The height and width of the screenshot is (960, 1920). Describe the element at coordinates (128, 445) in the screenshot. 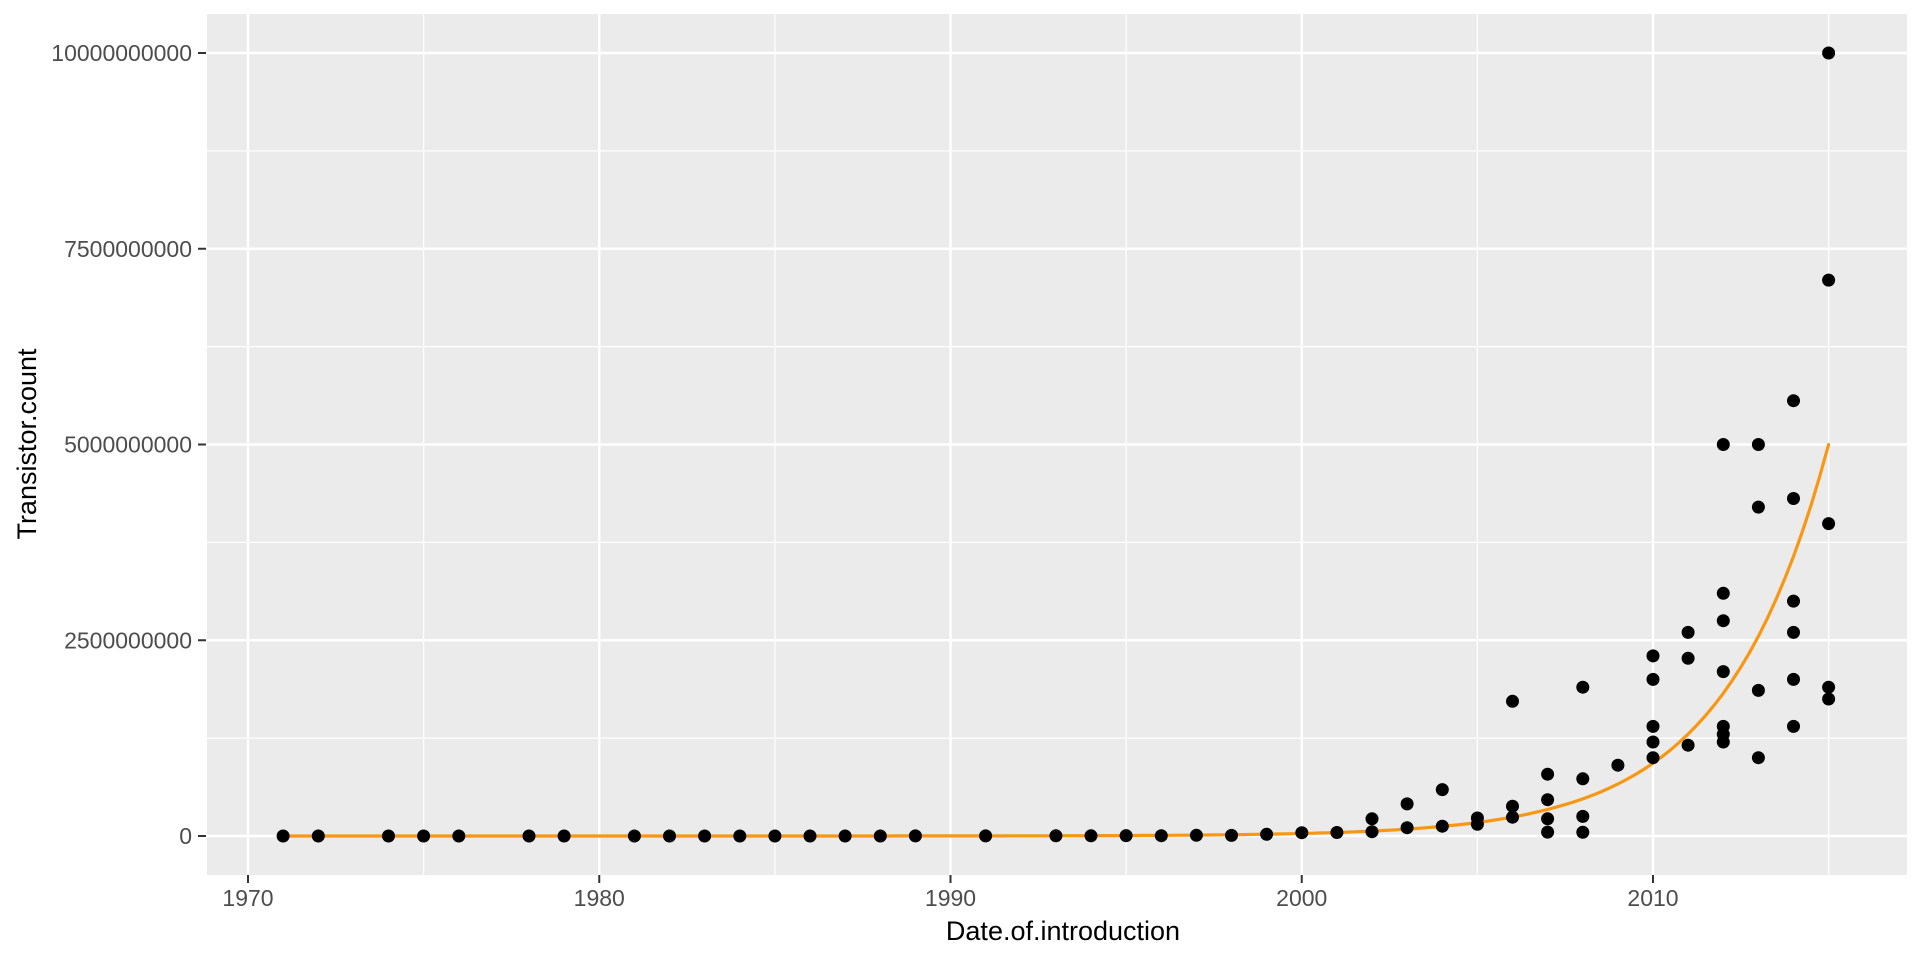

I see `y-tick-label: 5000000000` at that location.